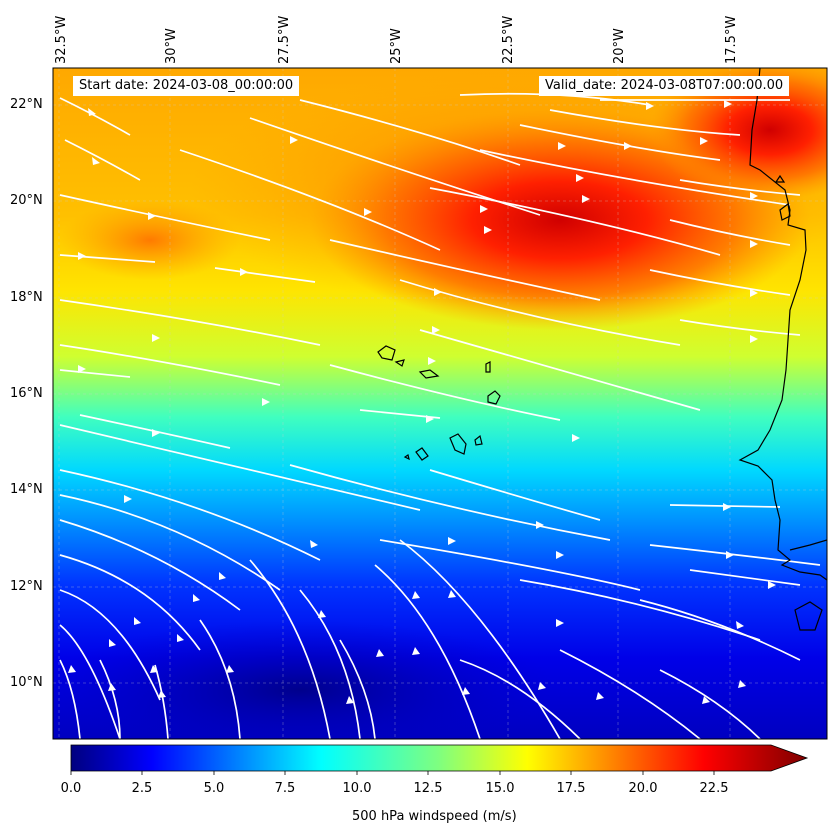 The width and height of the screenshot is (837, 836). I want to click on colorbar-bar, so click(439, 758).